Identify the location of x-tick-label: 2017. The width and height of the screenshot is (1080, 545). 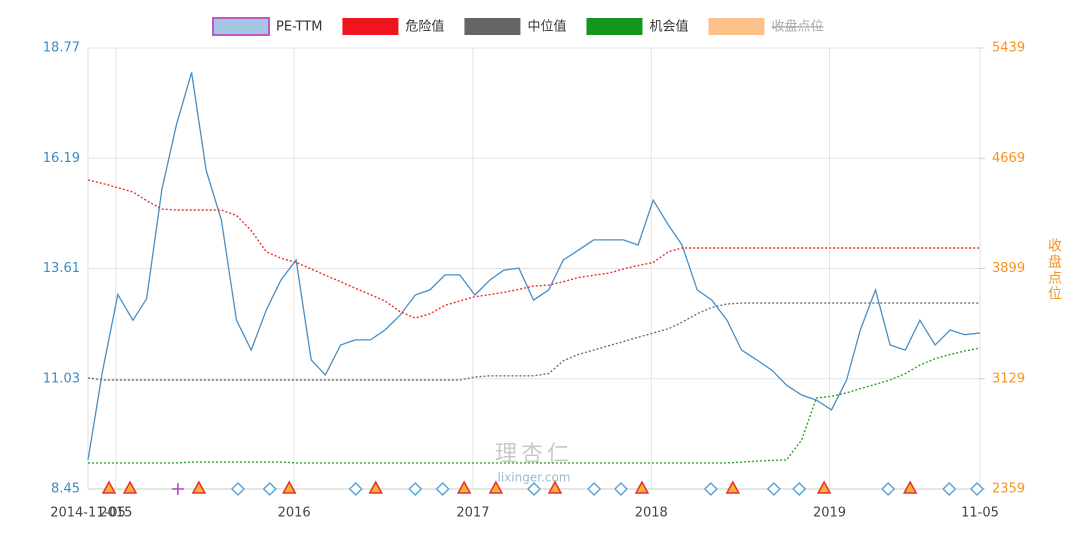
(472, 513).